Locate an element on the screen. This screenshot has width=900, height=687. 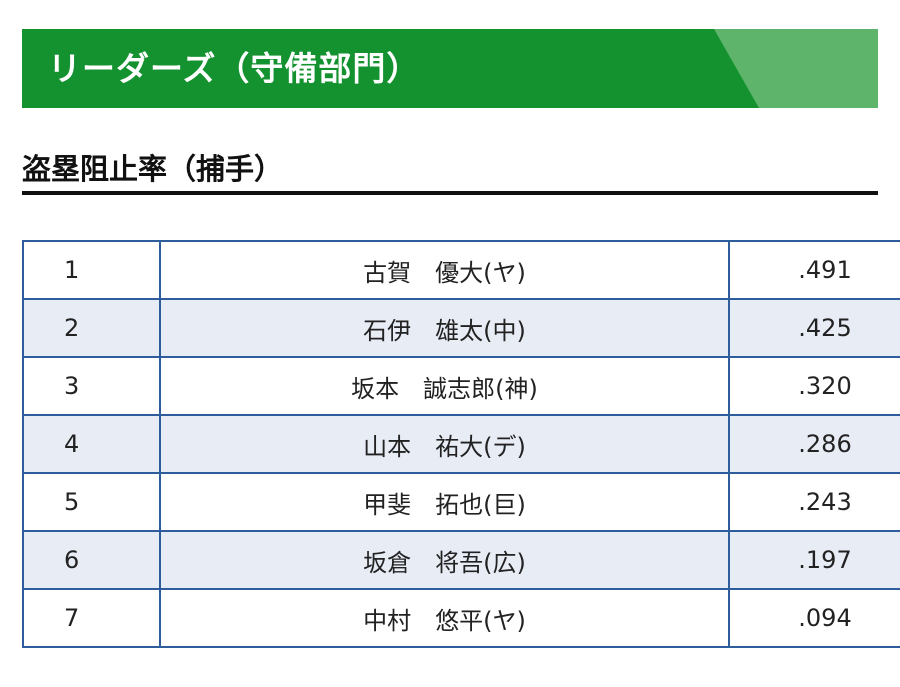
rank-cell: 5 is located at coordinates (91, 502).